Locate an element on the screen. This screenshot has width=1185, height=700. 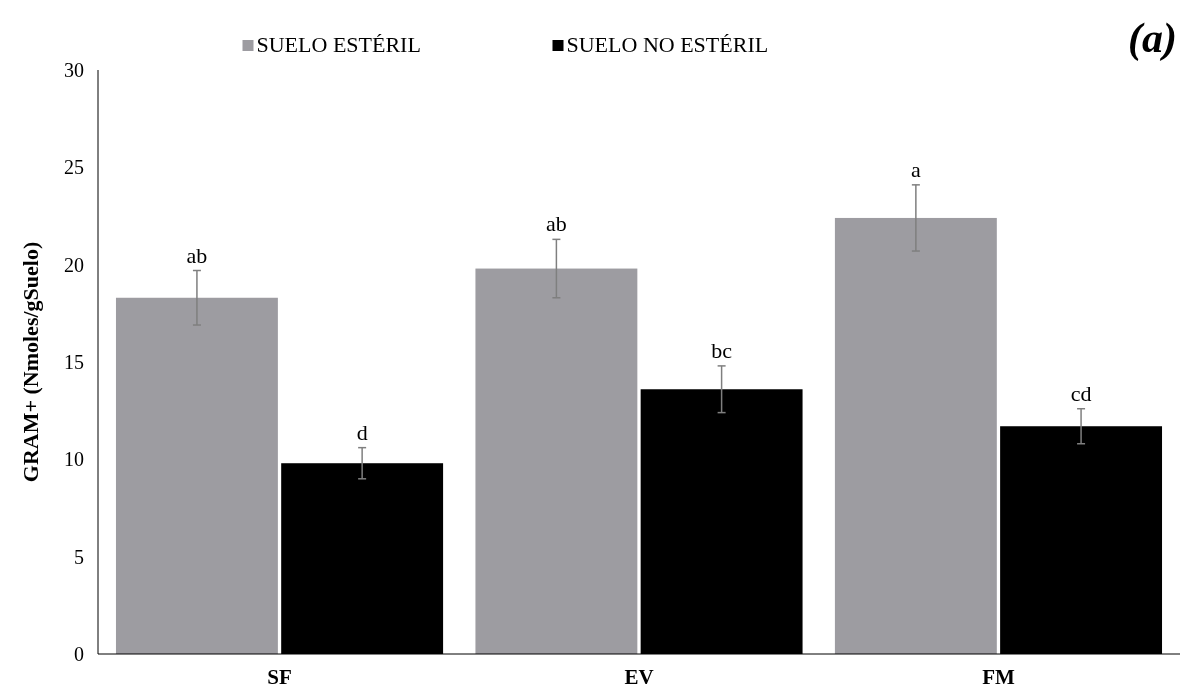
legend-label: SUELO NO ESTÉRIL is located at coordinates (667, 44).